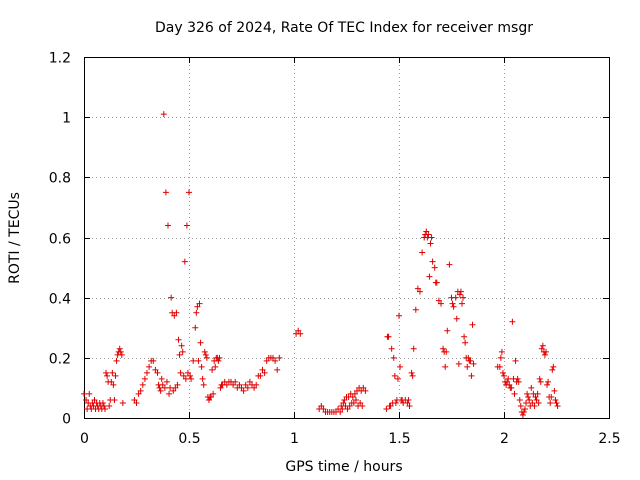 The height and width of the screenshot is (480, 640). I want to click on x-tick-labels: 0 0.5 1 1.5 2 2.5, so click(350, 439).